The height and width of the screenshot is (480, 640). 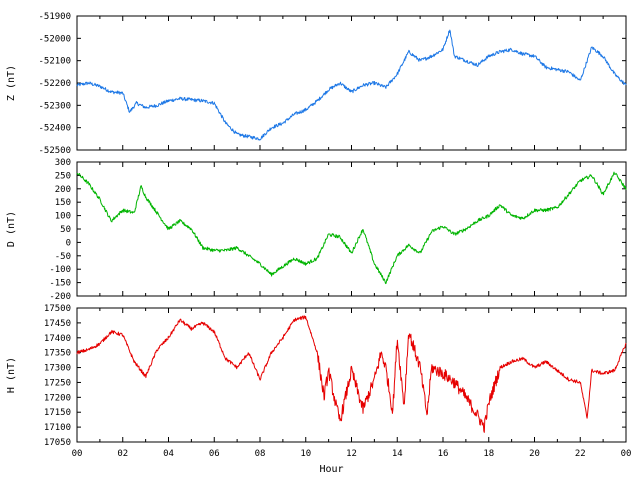 What do you see at coordinates (488, 454) in the screenshot?
I see `x-tick-label: 18` at bounding box center [488, 454].